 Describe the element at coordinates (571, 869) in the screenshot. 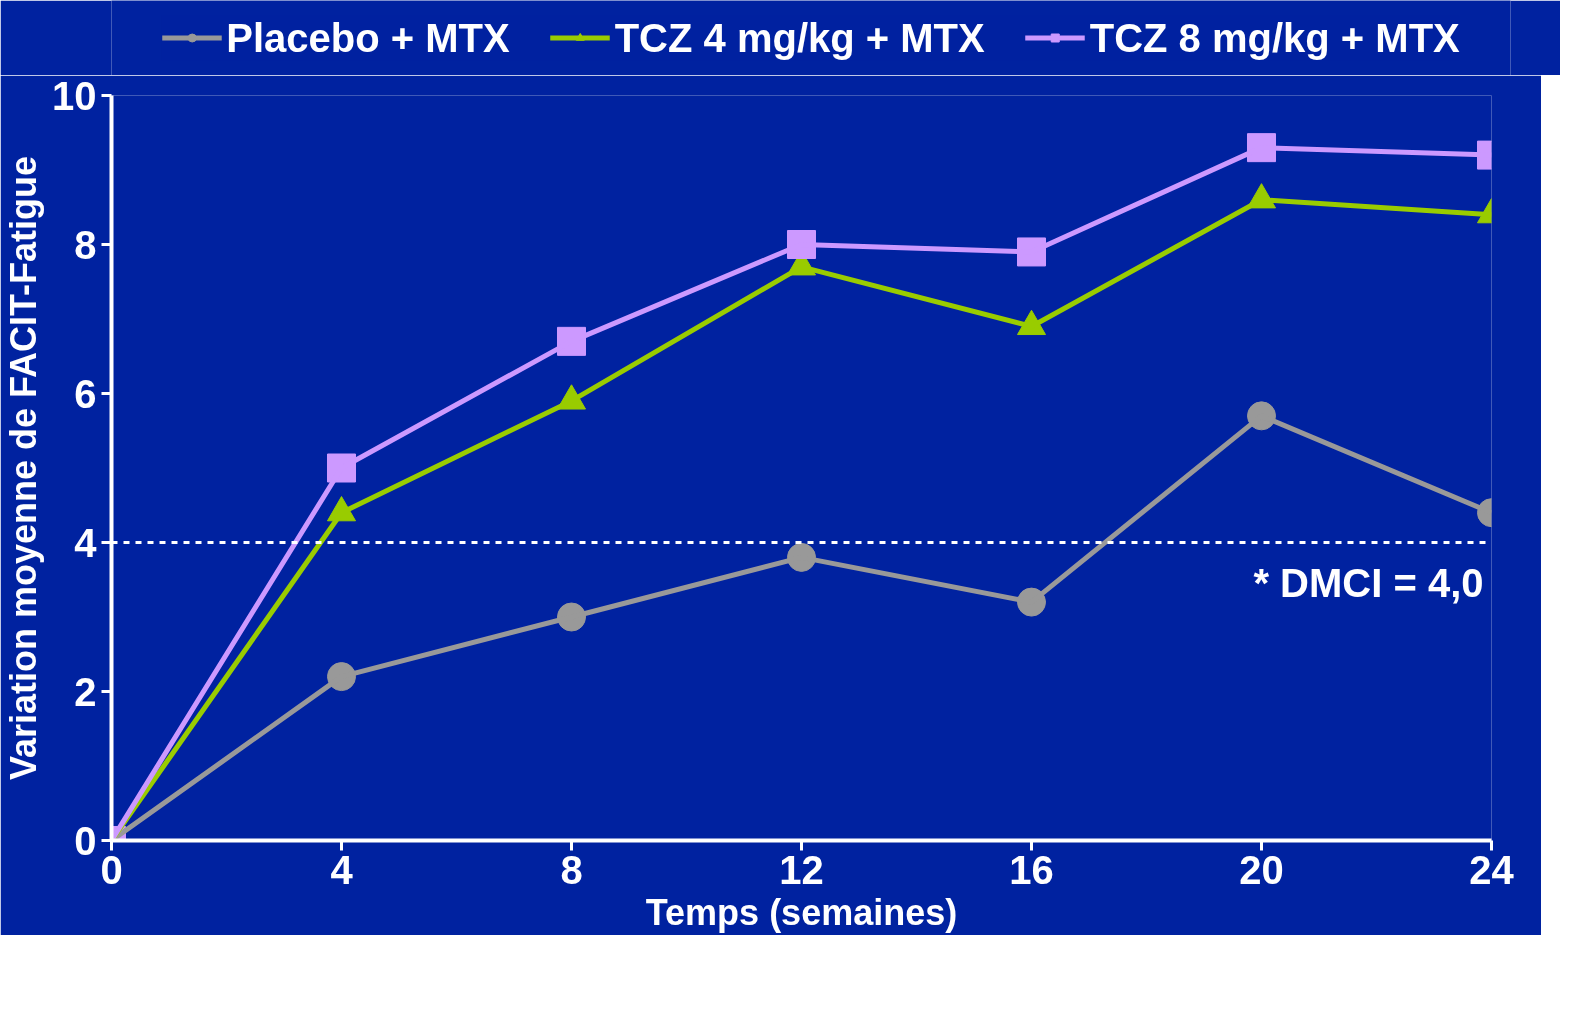

I see `x-tick-label: 8` at that location.